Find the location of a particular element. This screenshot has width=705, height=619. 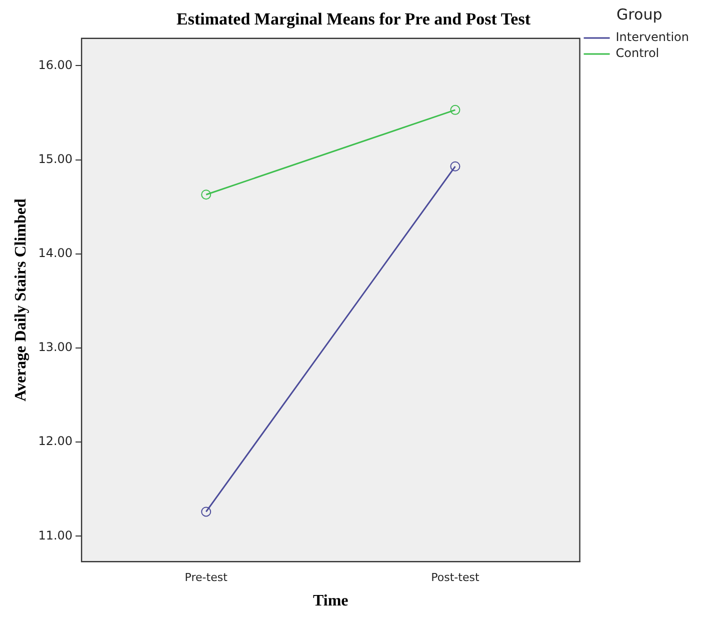

legend-label: Intervention is located at coordinates (653, 37).